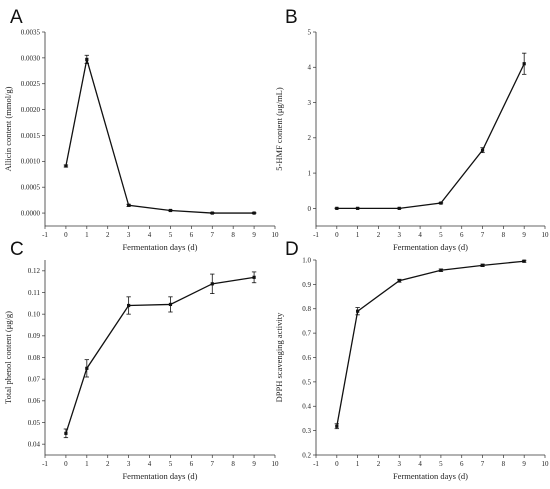  What do you see at coordinates (310, 103) in the screenshot?
I see `y-tick-label: 3` at bounding box center [310, 103].